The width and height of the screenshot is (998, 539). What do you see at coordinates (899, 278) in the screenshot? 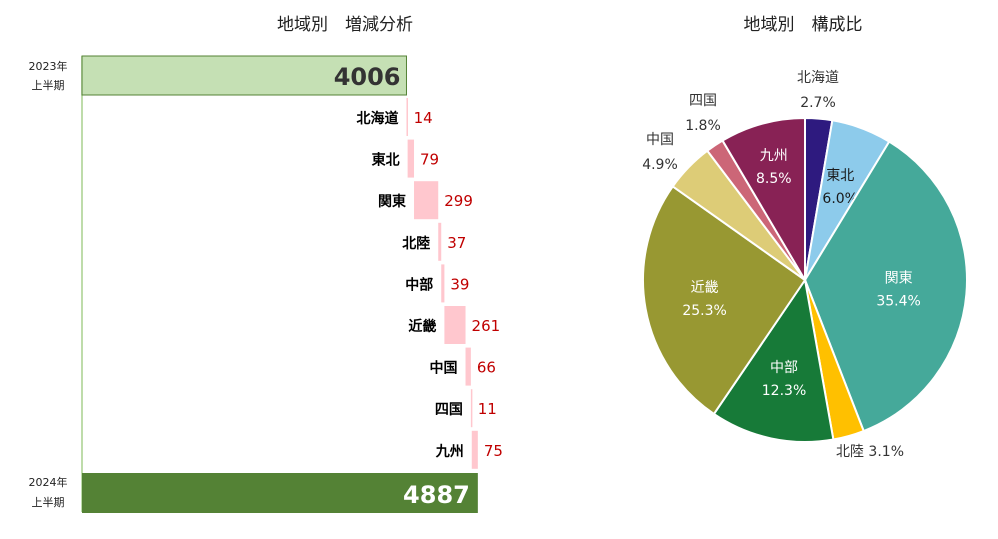
I see `pie-slice-name: 関東` at bounding box center [899, 278].